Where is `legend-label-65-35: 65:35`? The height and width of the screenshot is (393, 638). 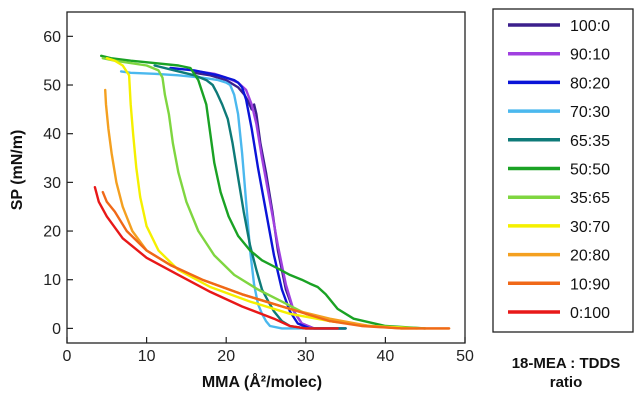 legend-label-65-35: 65:35 is located at coordinates (590, 141).